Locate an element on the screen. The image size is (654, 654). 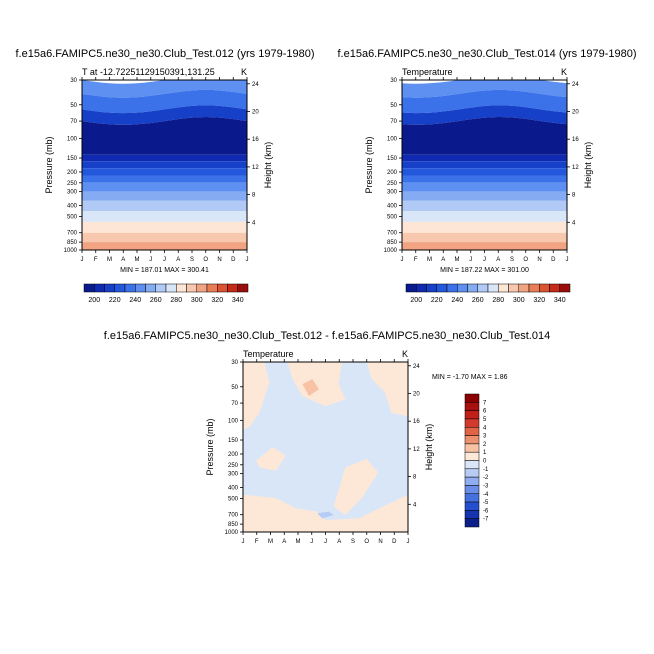
diff-contour-region is located at coordinates (316, 384).